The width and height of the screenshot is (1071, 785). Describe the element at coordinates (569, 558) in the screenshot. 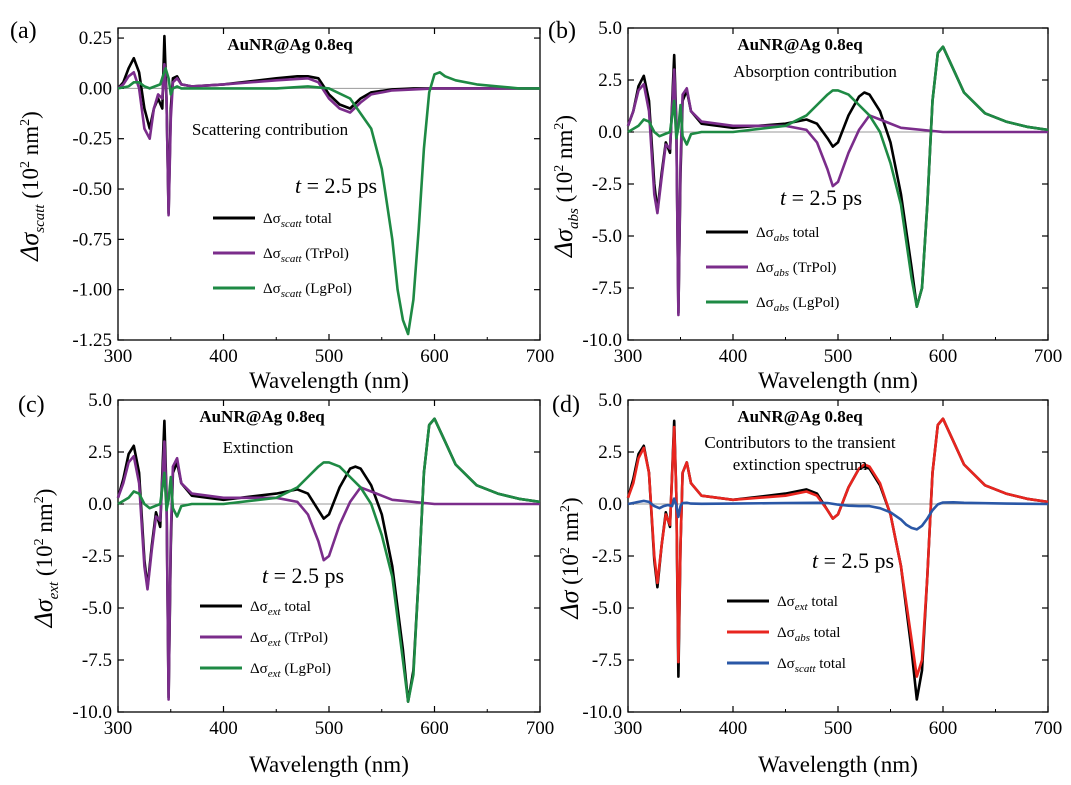

I see `y-axis-label: Δσ (102 nm2)` at that location.